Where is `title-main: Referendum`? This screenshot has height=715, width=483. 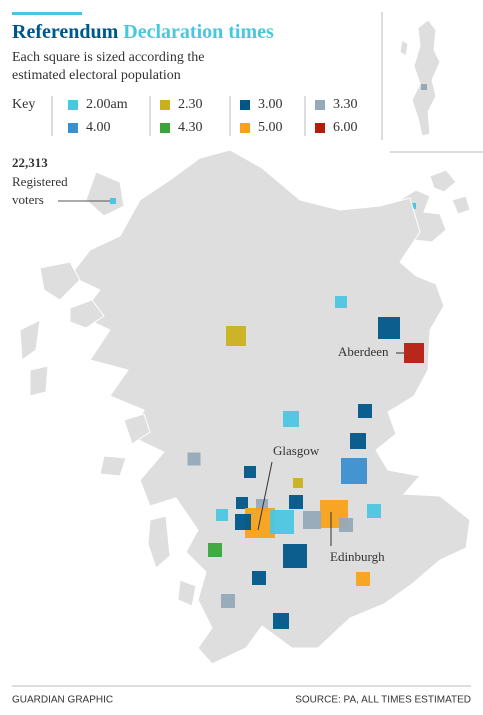
title-main: Referendum is located at coordinates (65, 32).